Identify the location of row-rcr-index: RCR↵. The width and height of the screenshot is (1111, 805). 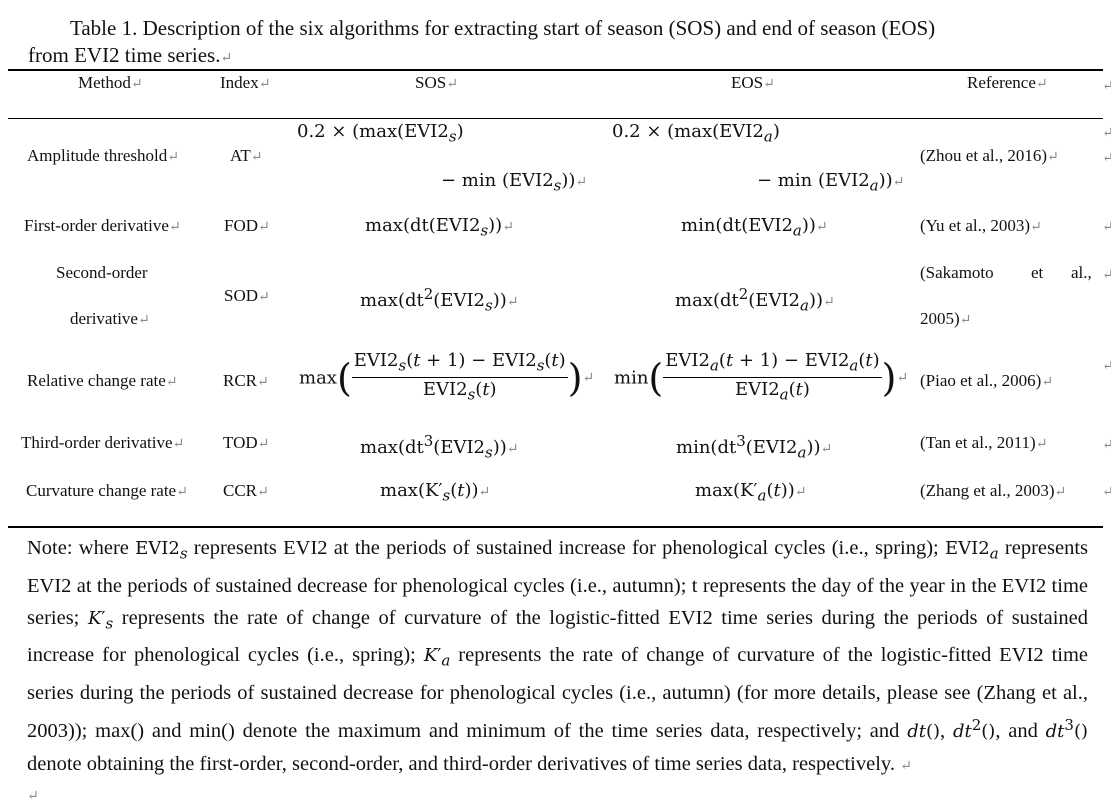
(246, 380).